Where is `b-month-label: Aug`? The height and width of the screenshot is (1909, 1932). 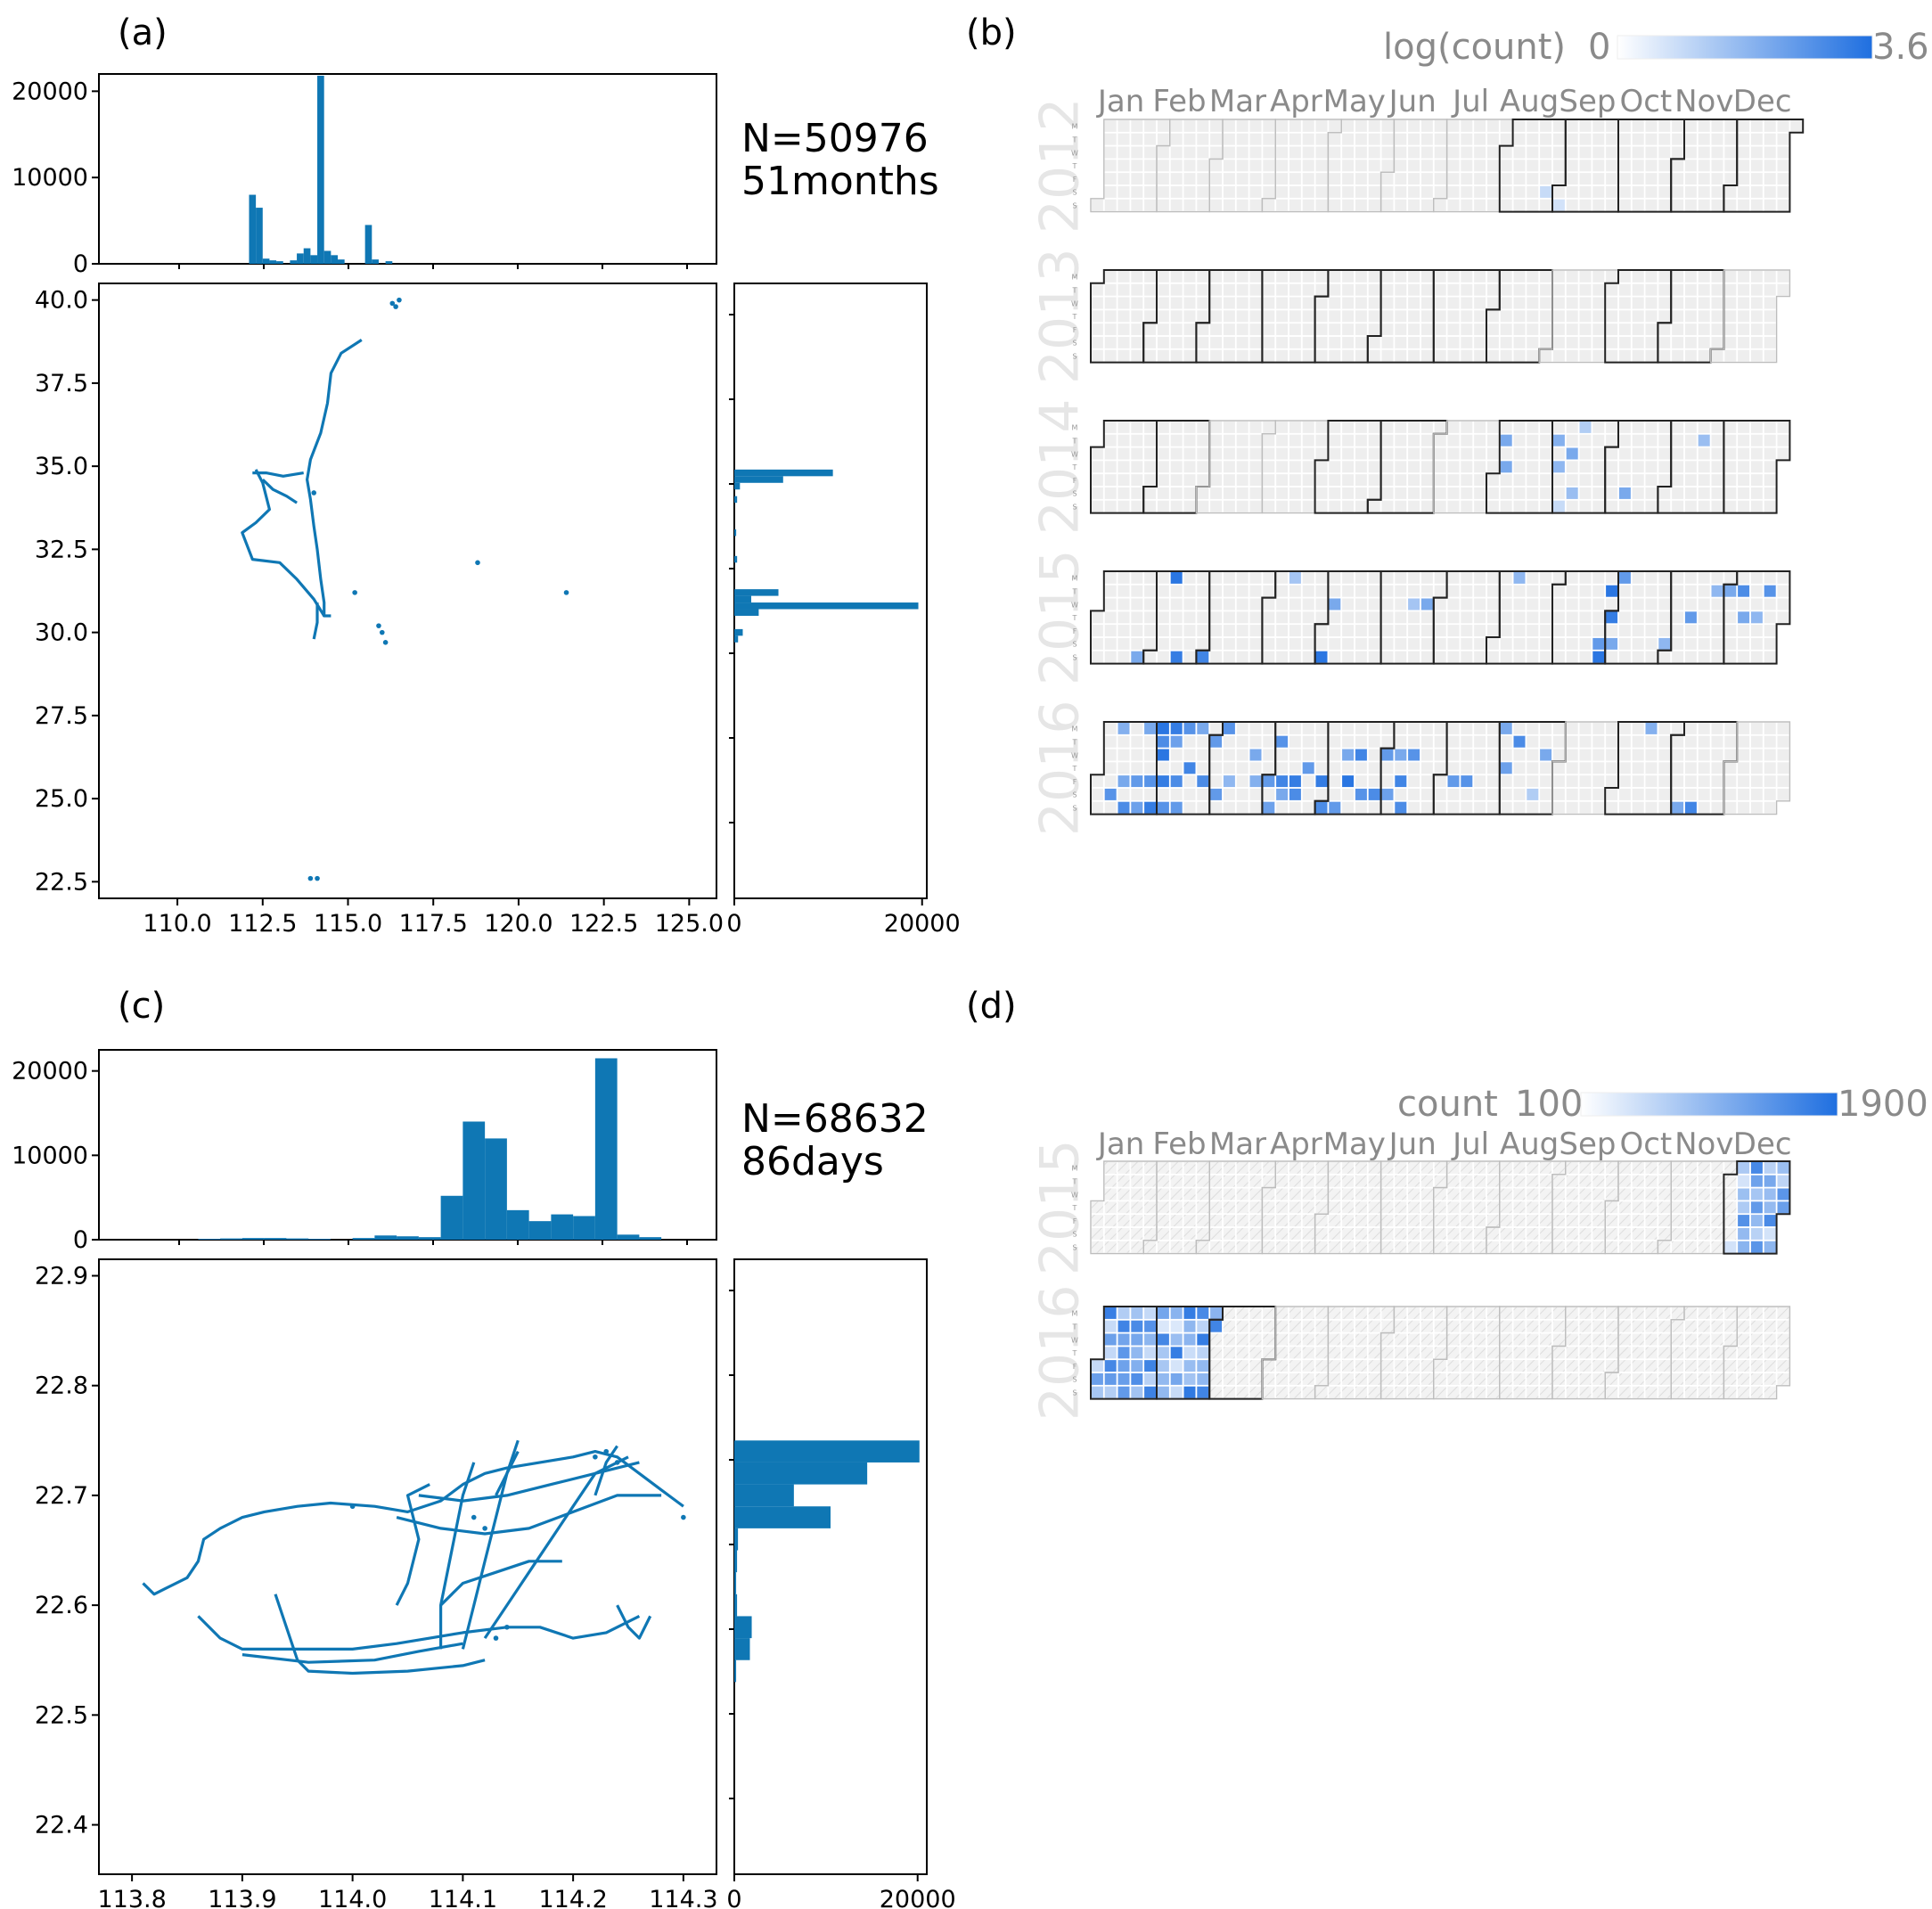
b-month-label: Aug is located at coordinates (1529, 102).